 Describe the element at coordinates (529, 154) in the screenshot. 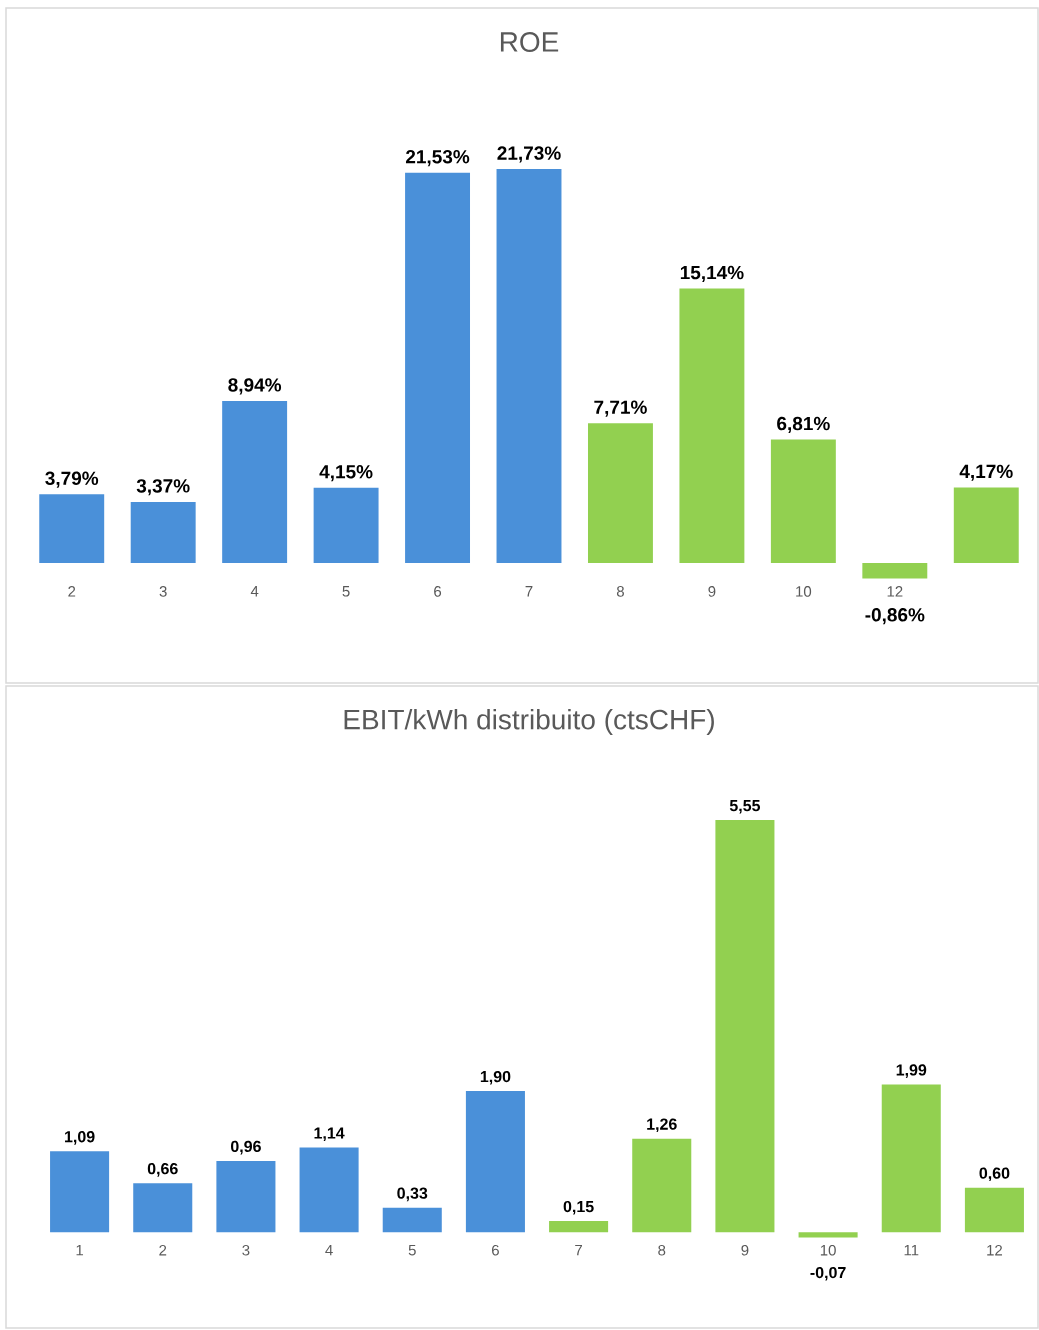

I see `data-label: 21,73%` at that location.